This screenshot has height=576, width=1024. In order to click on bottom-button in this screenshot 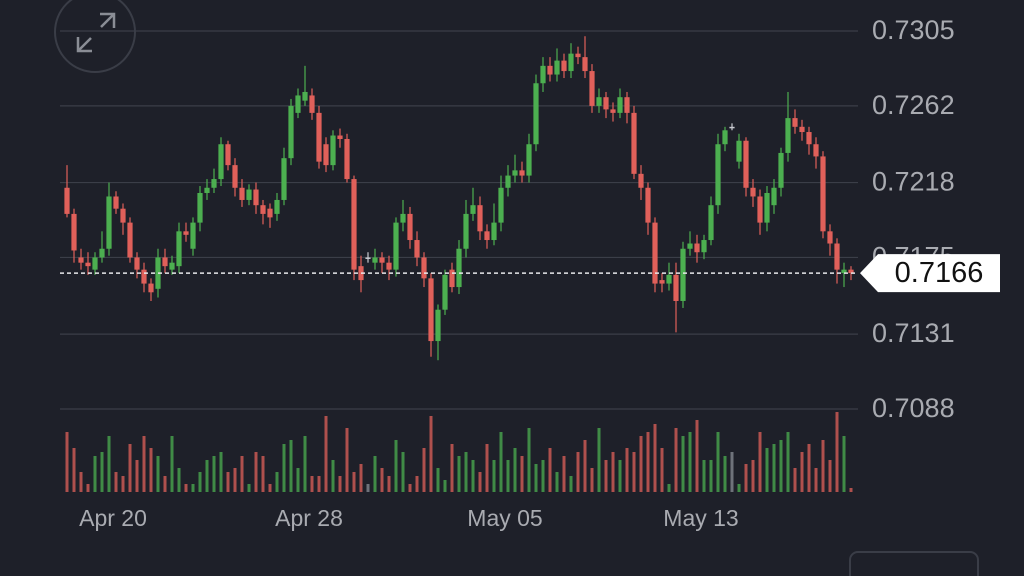, I will do `click(914, 563)`.